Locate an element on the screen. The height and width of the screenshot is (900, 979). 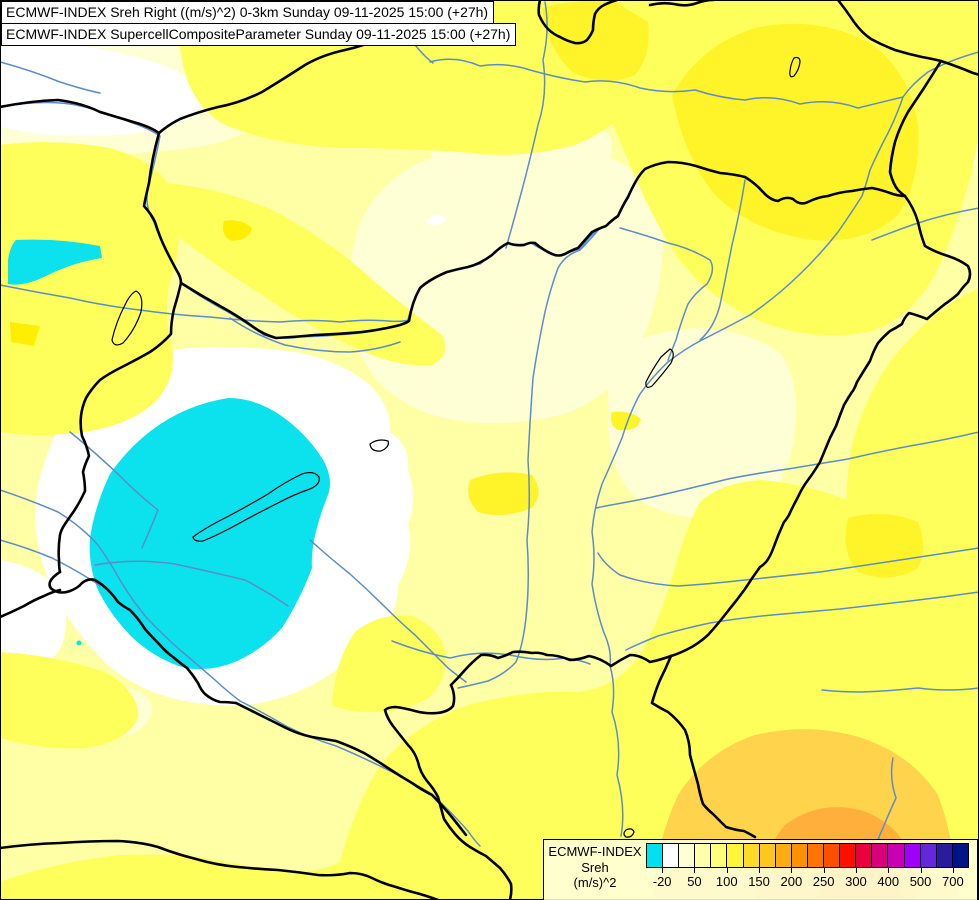
legend-tick-label: 150 is located at coordinates (759, 881).